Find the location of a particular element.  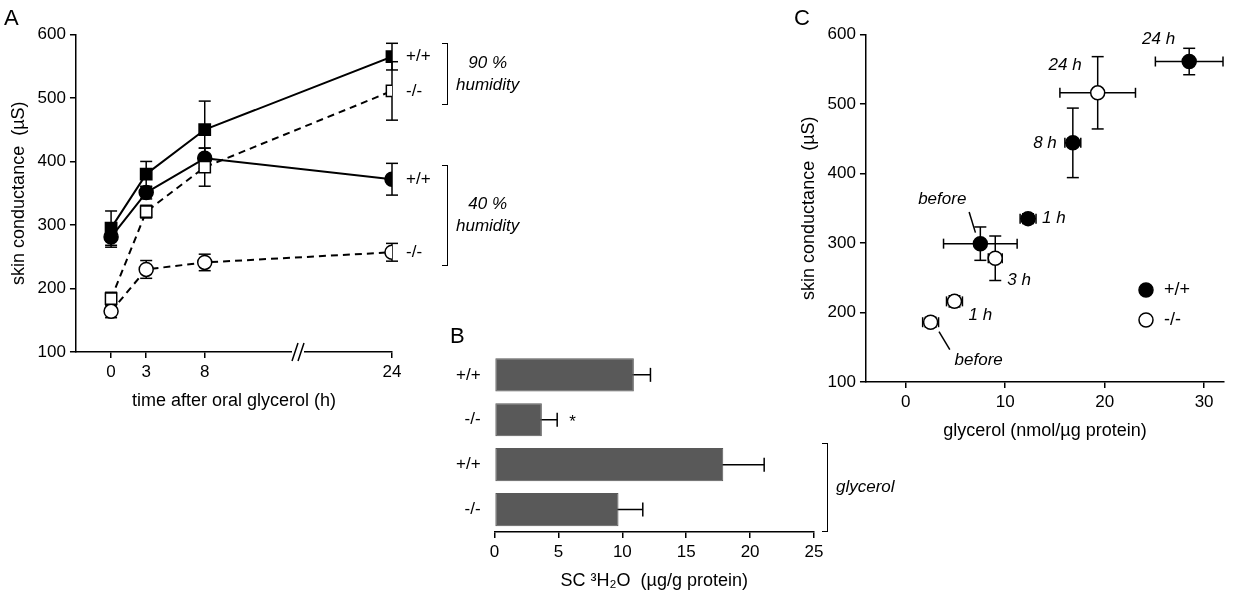

x-axis-title: time after oral glycerol (h) is located at coordinates (234, 400).